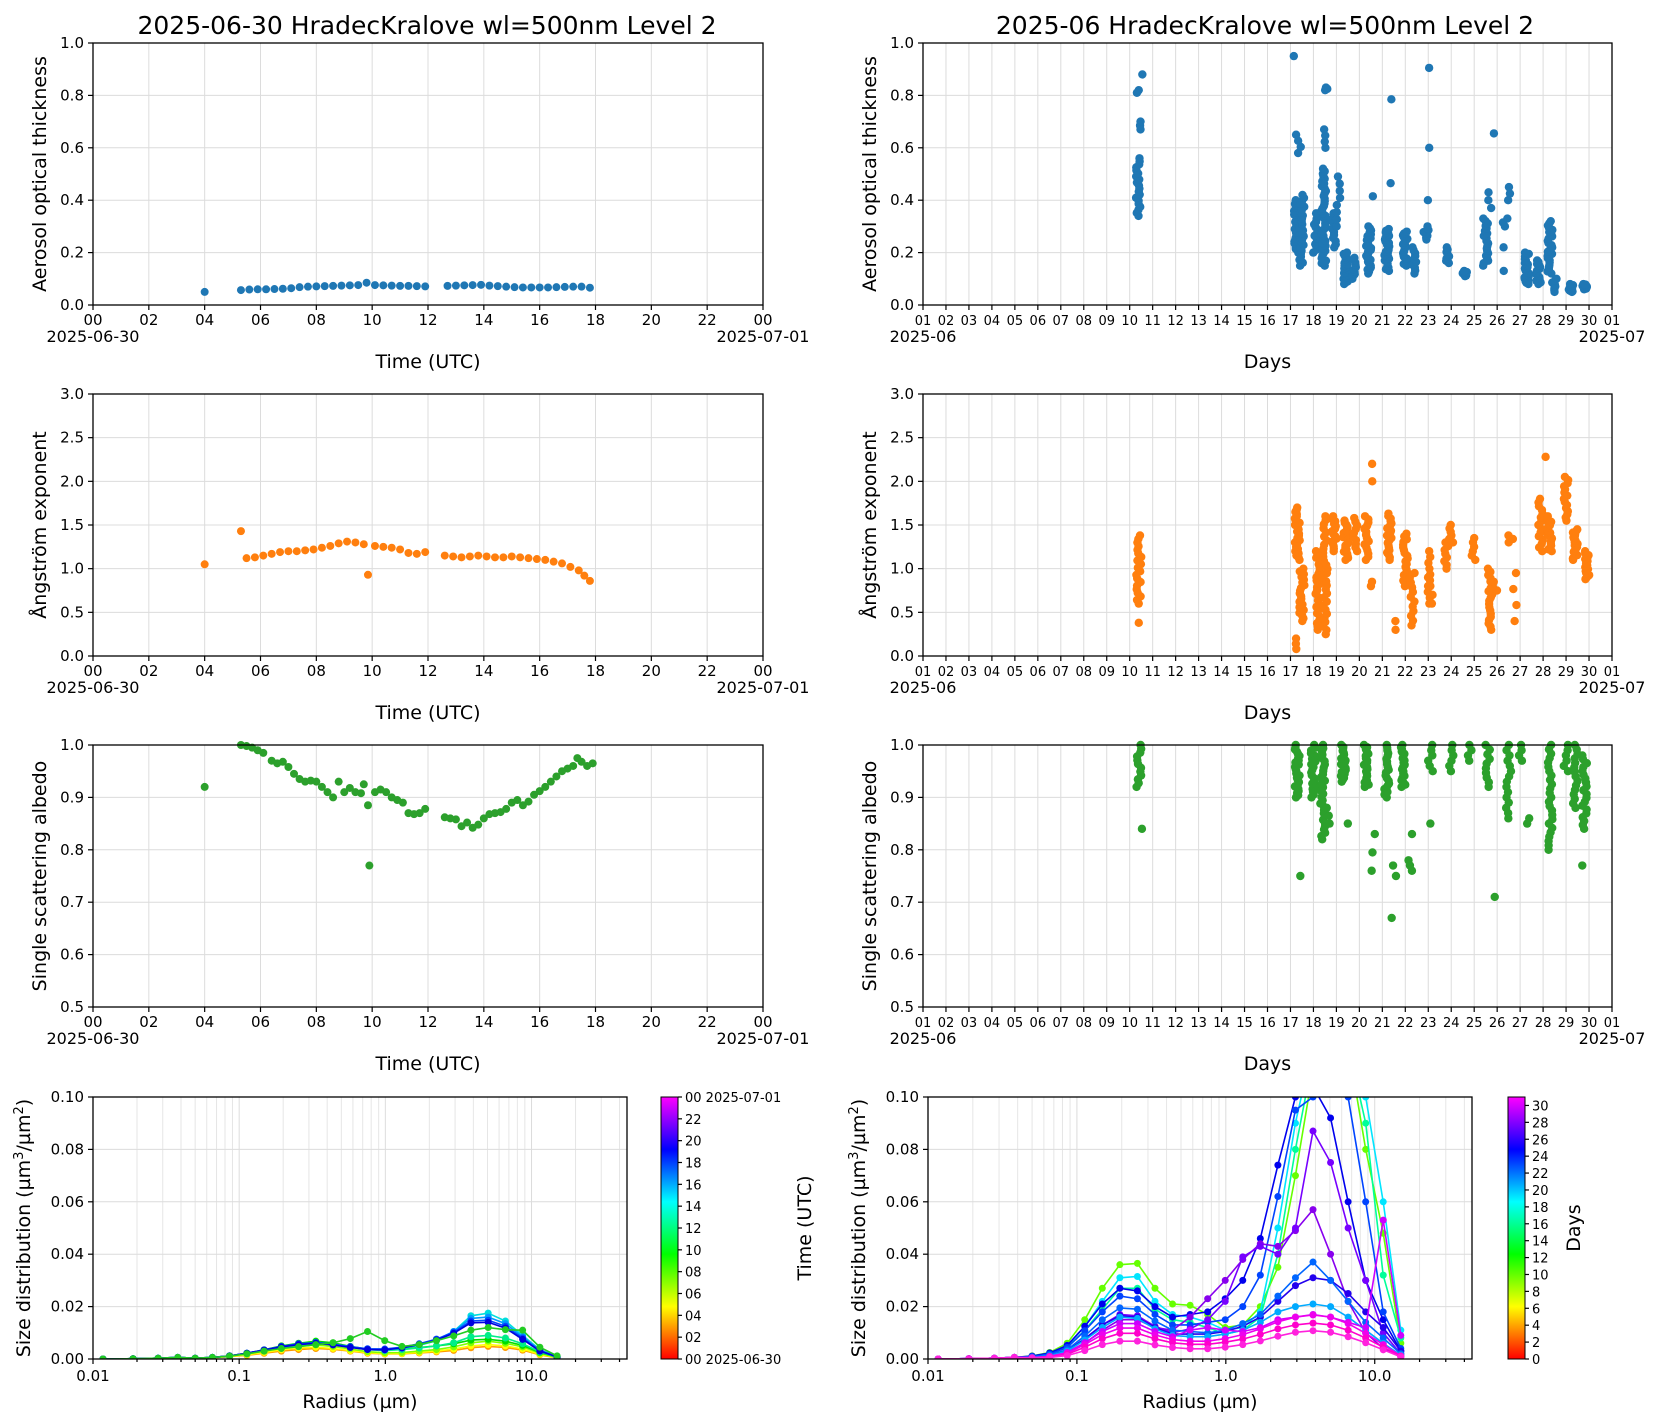 This screenshot has height=1420, width=1654. What do you see at coordinates (1198, 672) in the screenshot?
I see `tick-label-x: 13` at bounding box center [1198, 672].